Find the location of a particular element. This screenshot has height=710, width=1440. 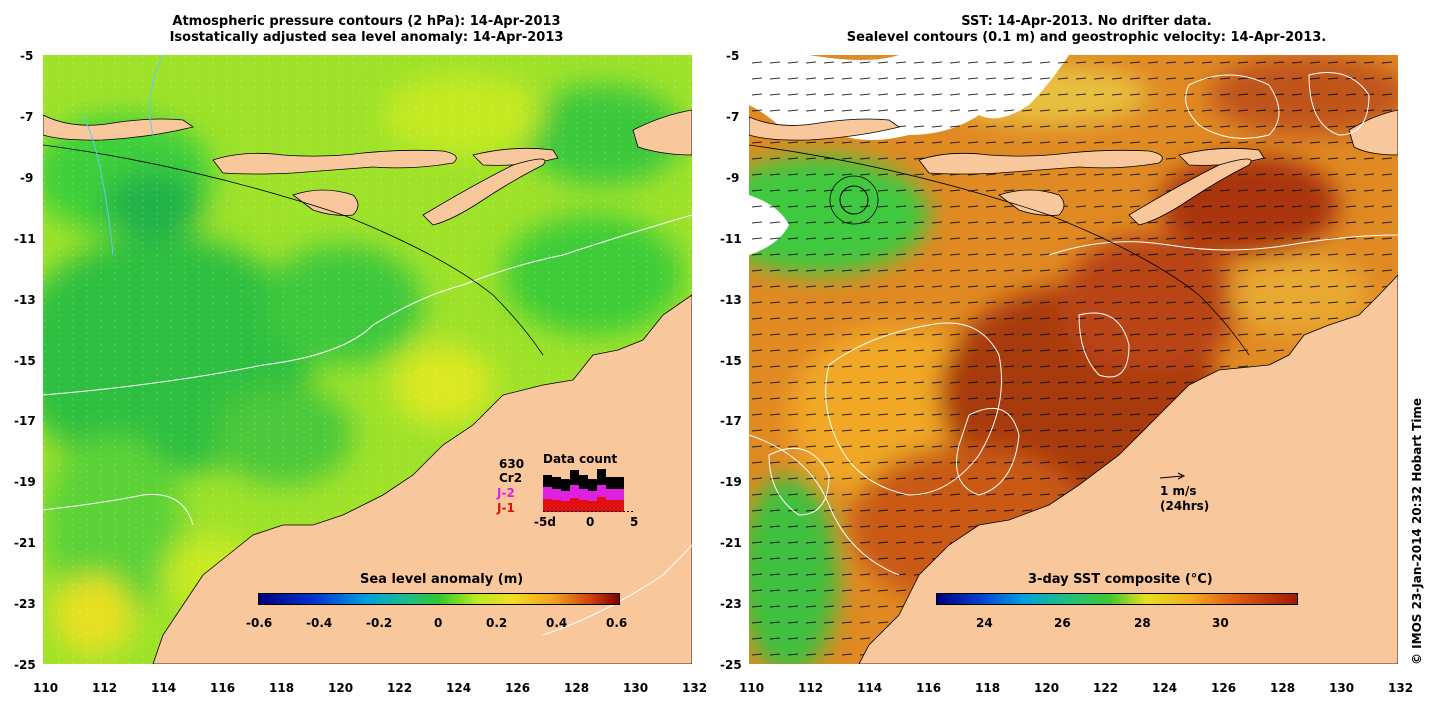

data-count-histogram is located at coordinates (588, 490).